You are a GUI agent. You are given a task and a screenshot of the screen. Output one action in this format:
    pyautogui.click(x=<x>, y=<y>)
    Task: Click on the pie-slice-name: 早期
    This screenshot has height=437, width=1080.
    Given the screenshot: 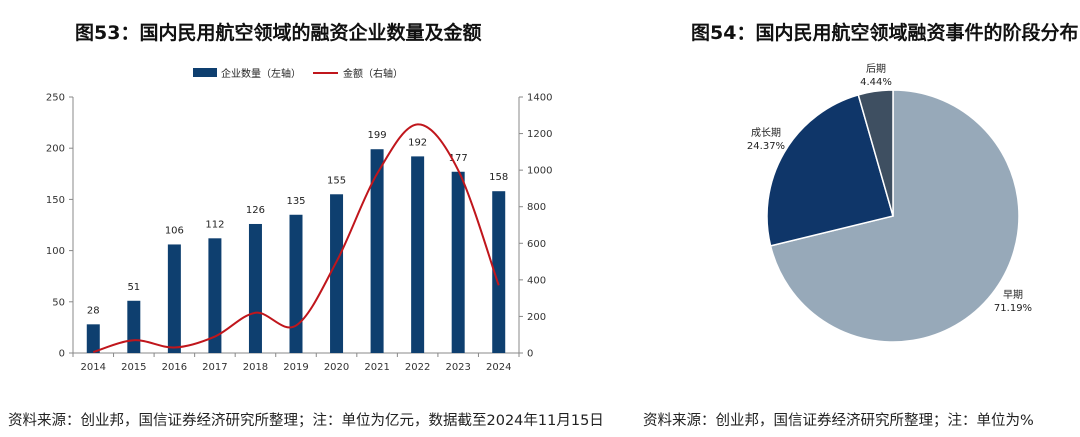 What is the action you would take?
    pyautogui.click(x=1013, y=295)
    